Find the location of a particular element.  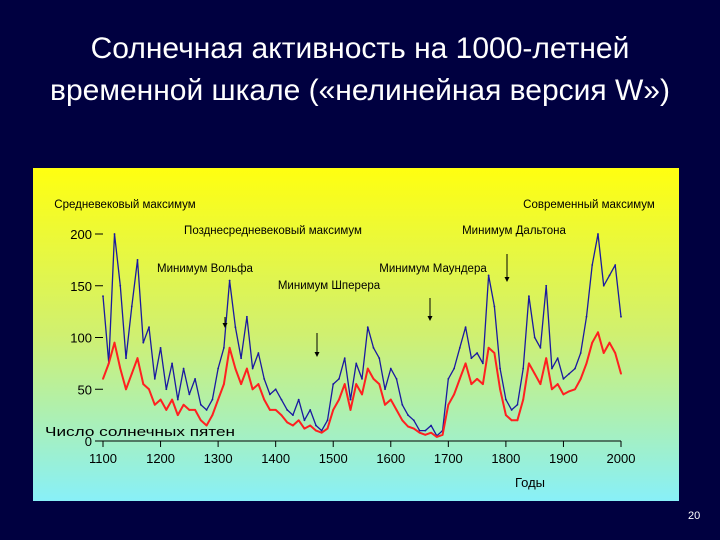

annotation-label: Минимум Дальтона is located at coordinates (514, 231).